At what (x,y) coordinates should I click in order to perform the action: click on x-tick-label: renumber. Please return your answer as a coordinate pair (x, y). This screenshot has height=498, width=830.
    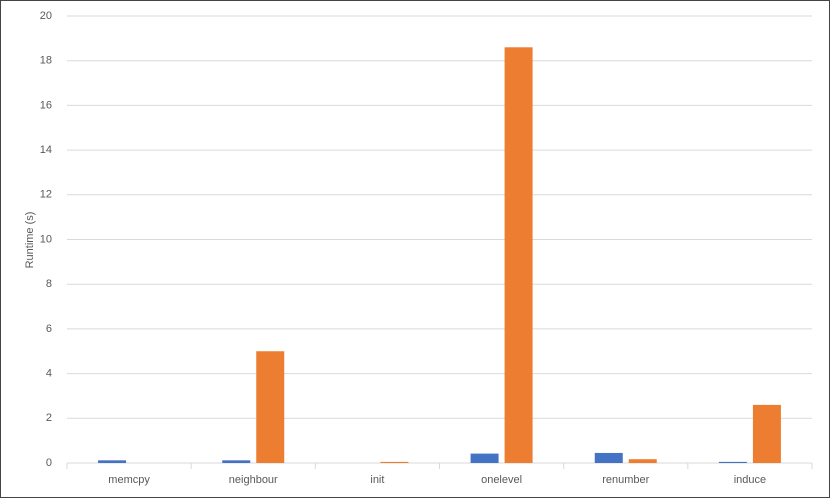
    Looking at the image, I should click on (625, 480).